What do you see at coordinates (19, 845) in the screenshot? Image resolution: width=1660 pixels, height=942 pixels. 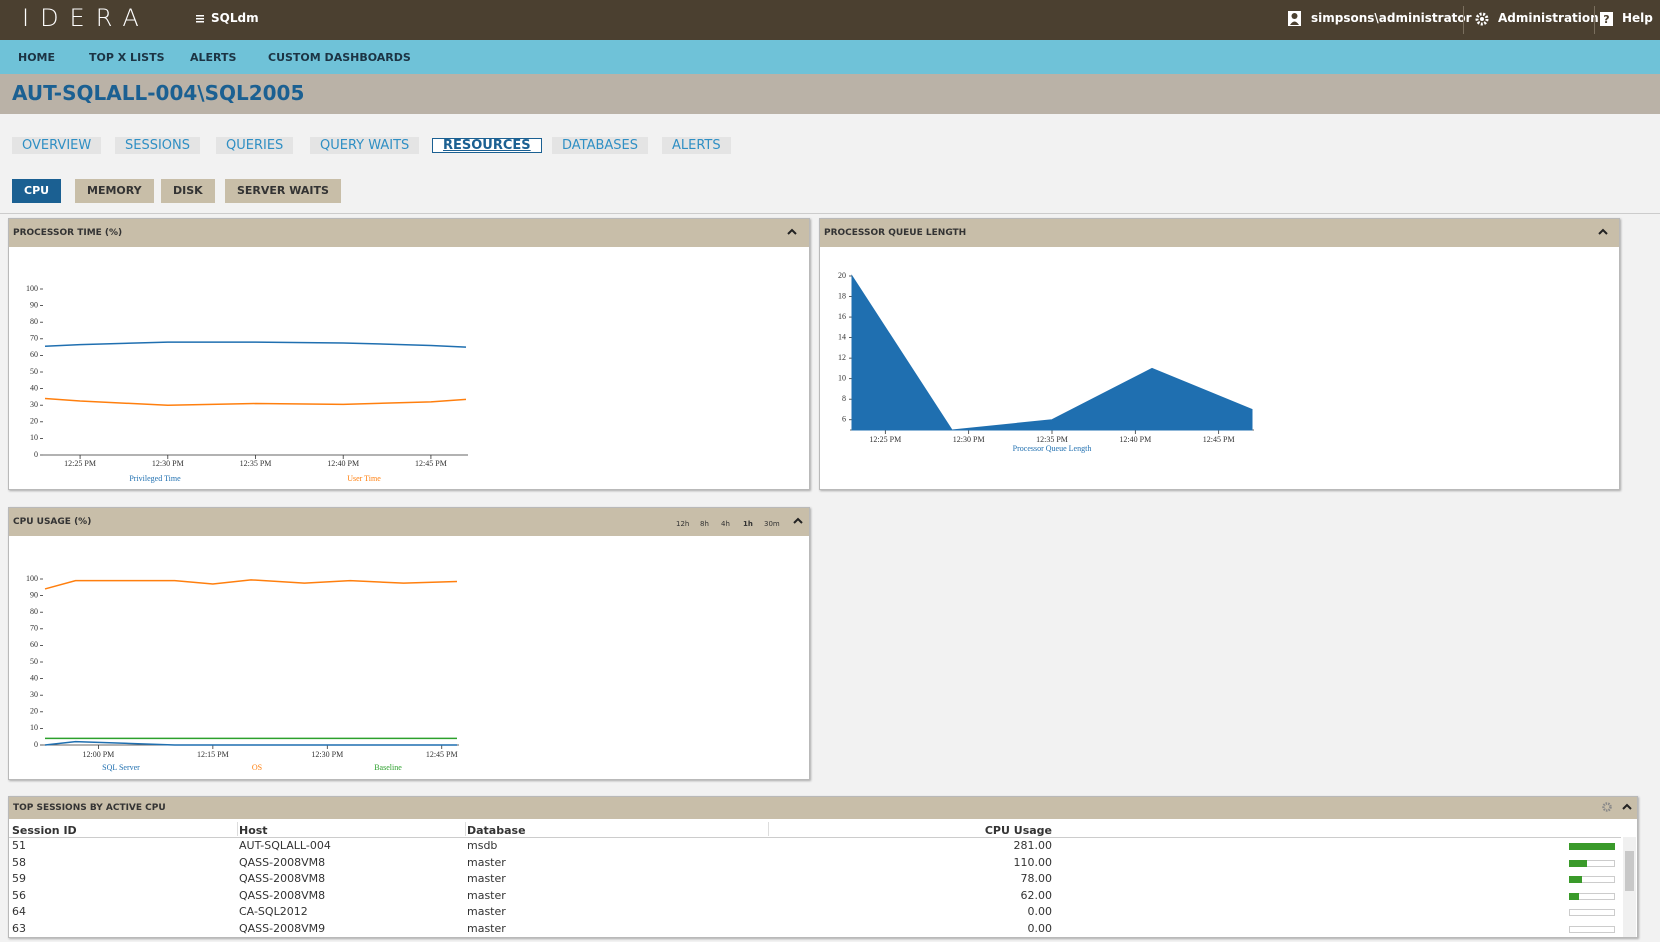 I see `table-cell: 51` at bounding box center [19, 845].